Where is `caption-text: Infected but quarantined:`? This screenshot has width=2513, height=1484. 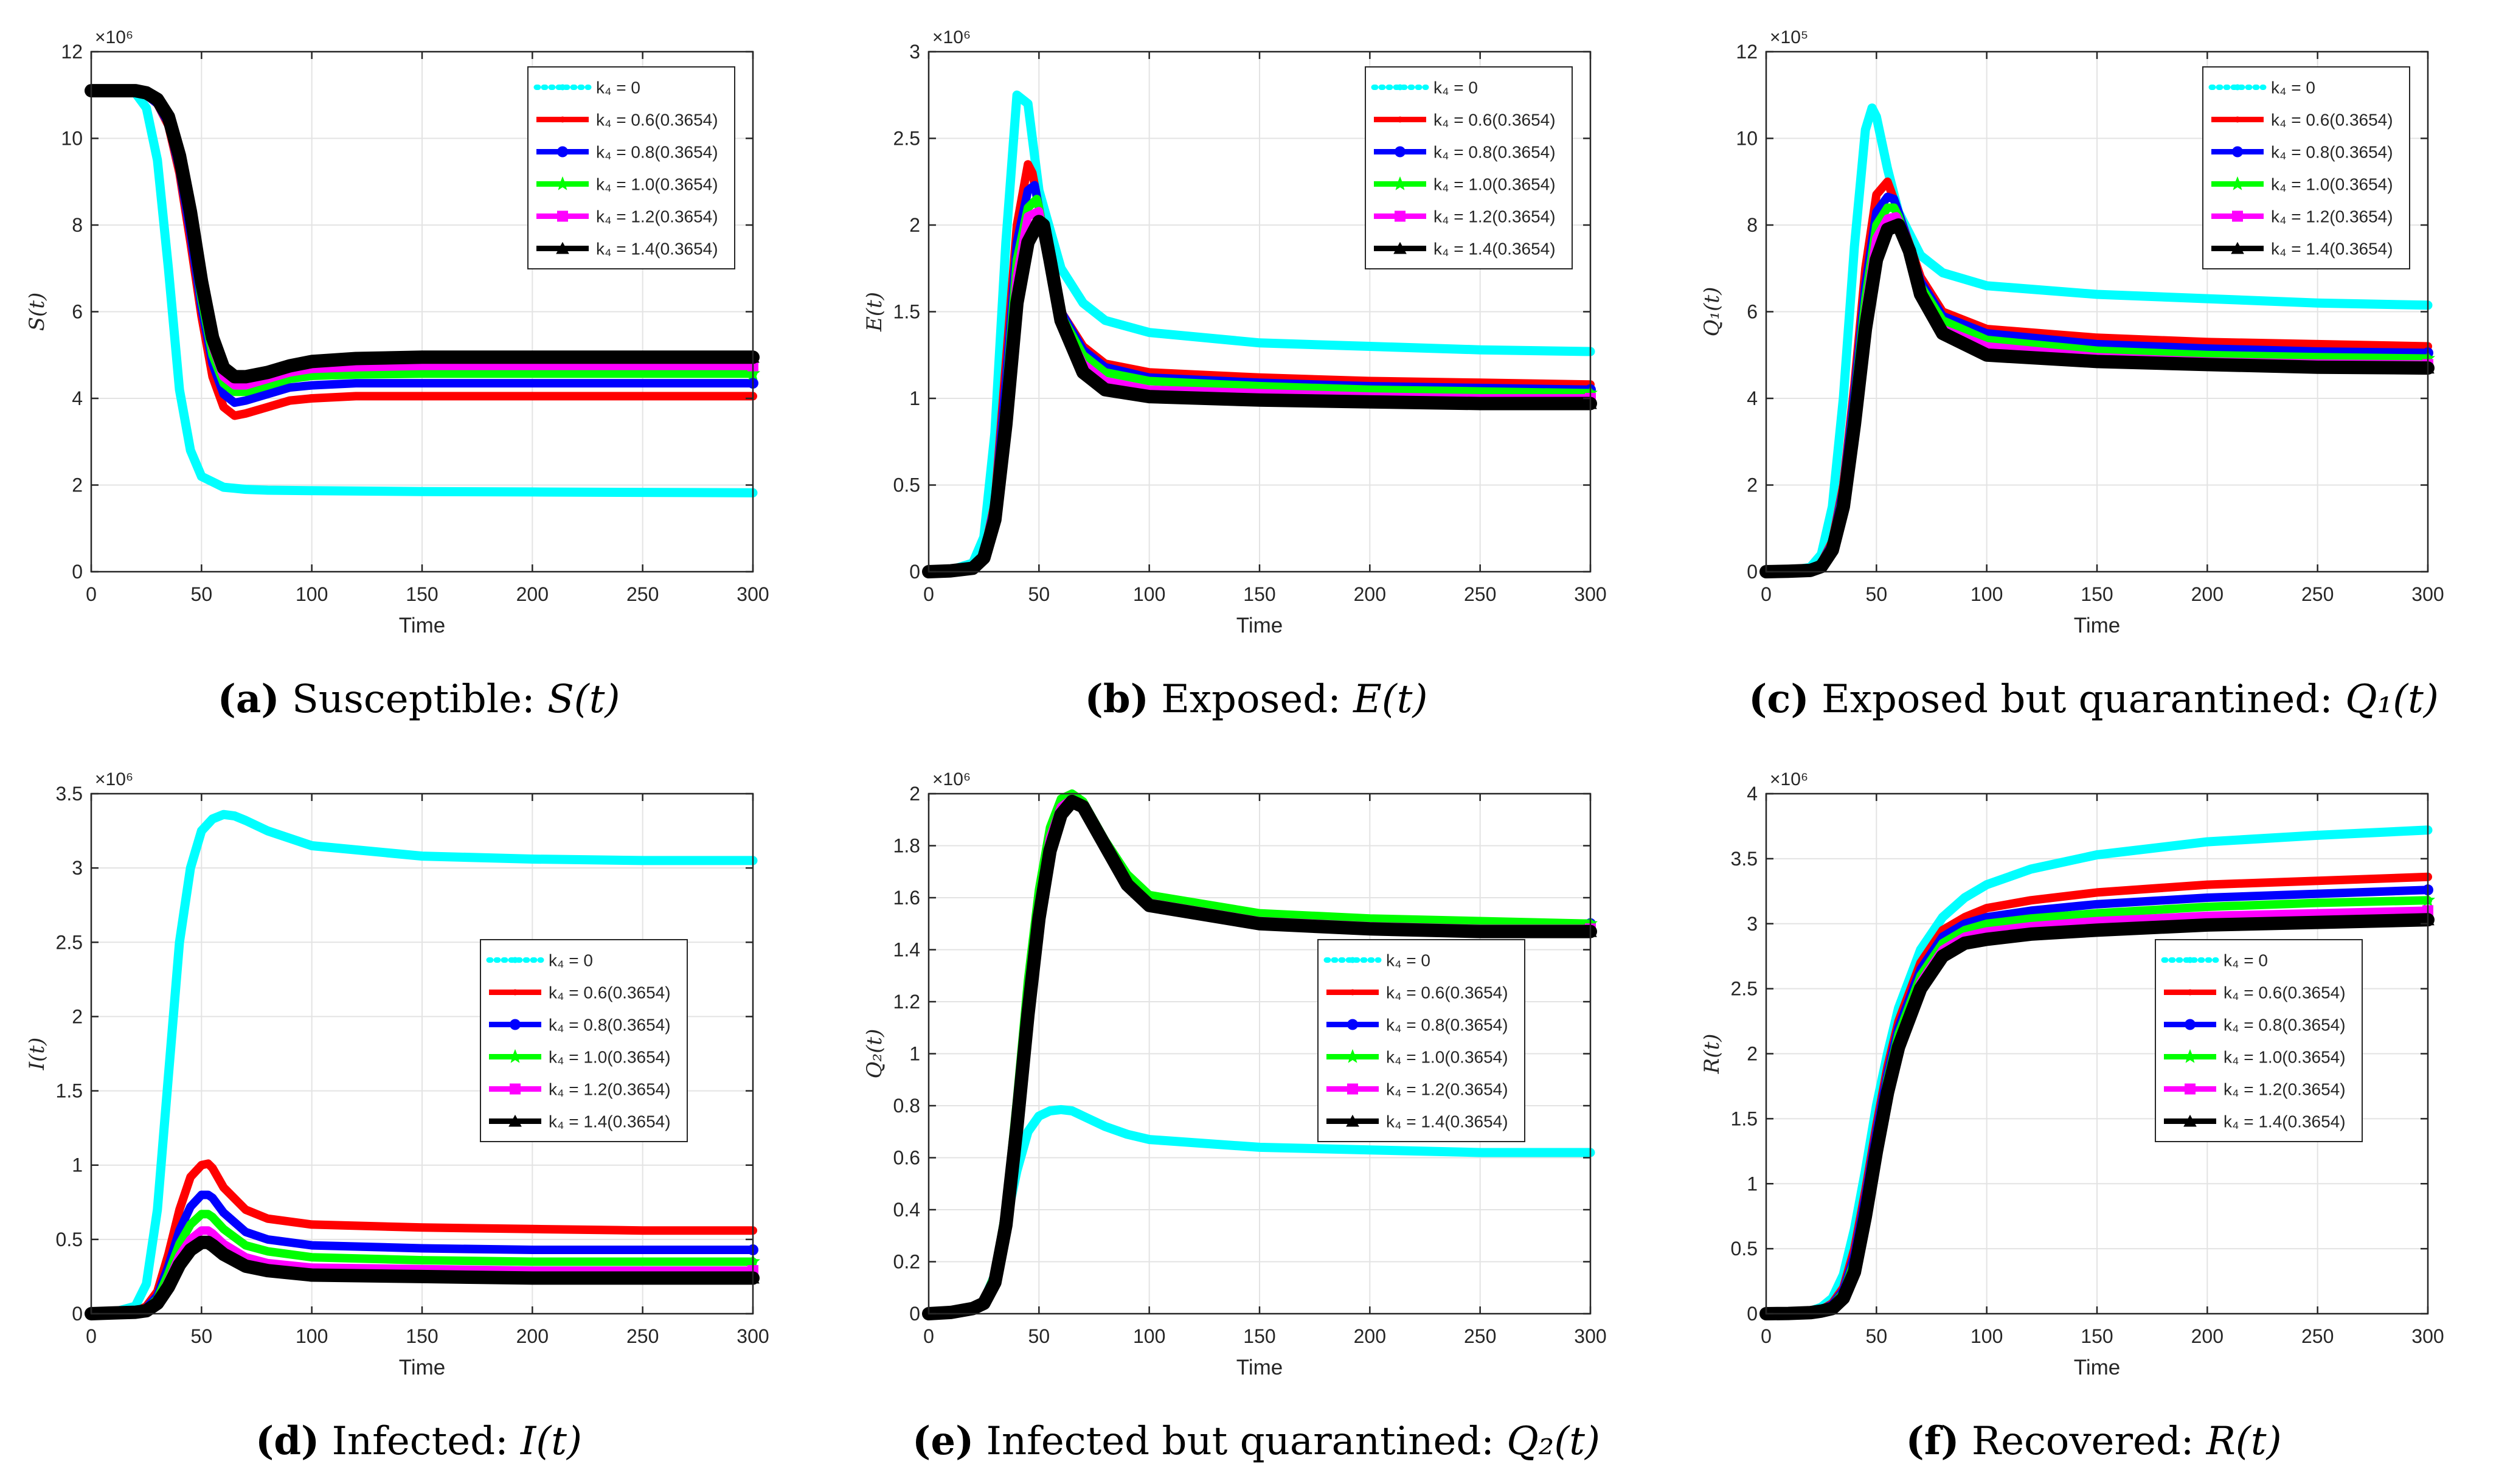
caption-text: Infected but quarantined: is located at coordinates (1240, 1441).